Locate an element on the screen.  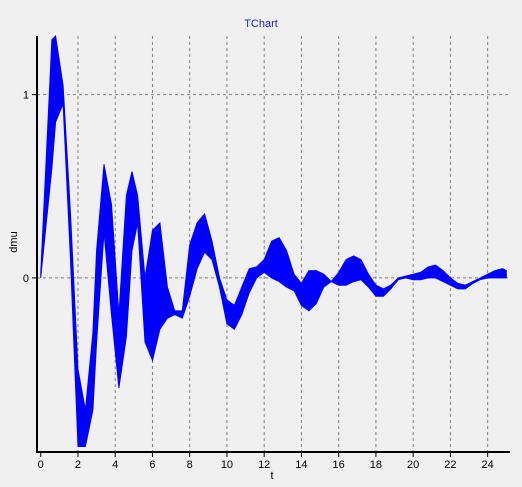
x-tick-label-3: 6 is located at coordinates (152, 465).